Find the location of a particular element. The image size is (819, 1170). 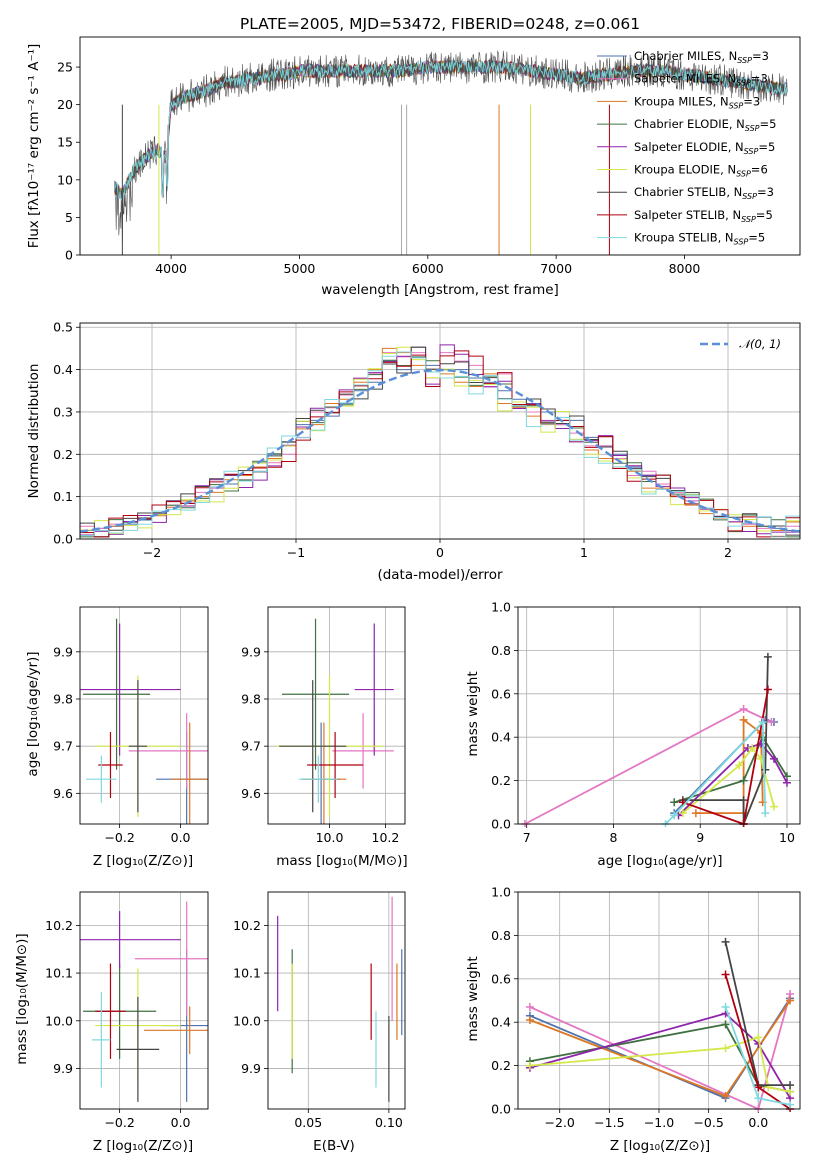

y-tick-label: 0.6 is located at coordinates (501, 693).